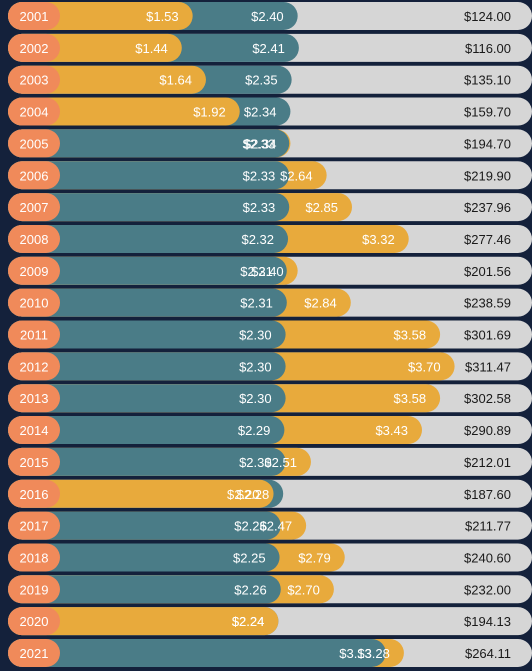 The width and height of the screenshot is (532, 671). What do you see at coordinates (487, 462) in the screenshot?
I see `total-label: $212.01` at bounding box center [487, 462].